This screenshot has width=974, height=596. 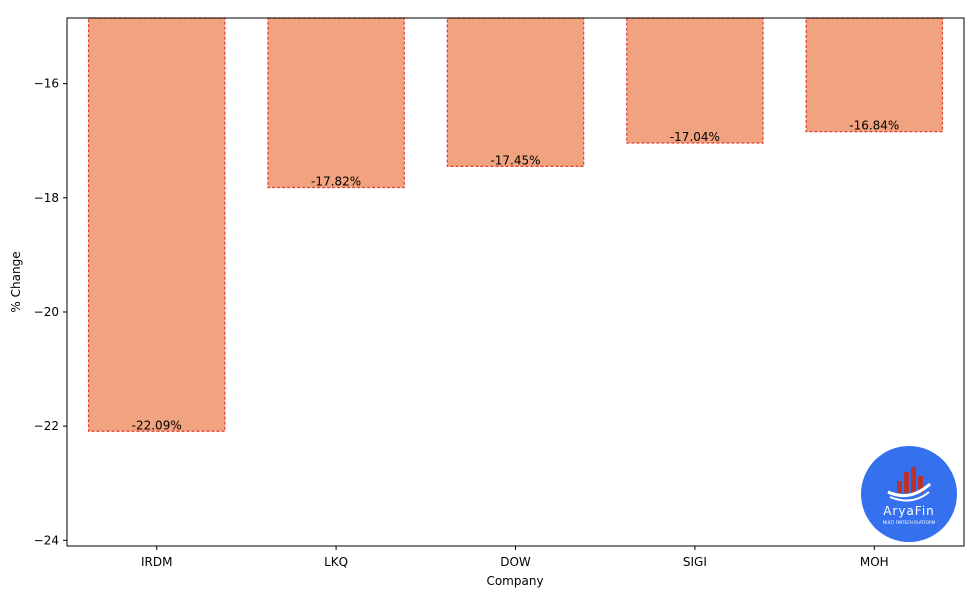 What do you see at coordinates (909, 522) in the screenshot?
I see `logo-tagline: MULTI FINTECH PLATFORM` at bounding box center [909, 522].